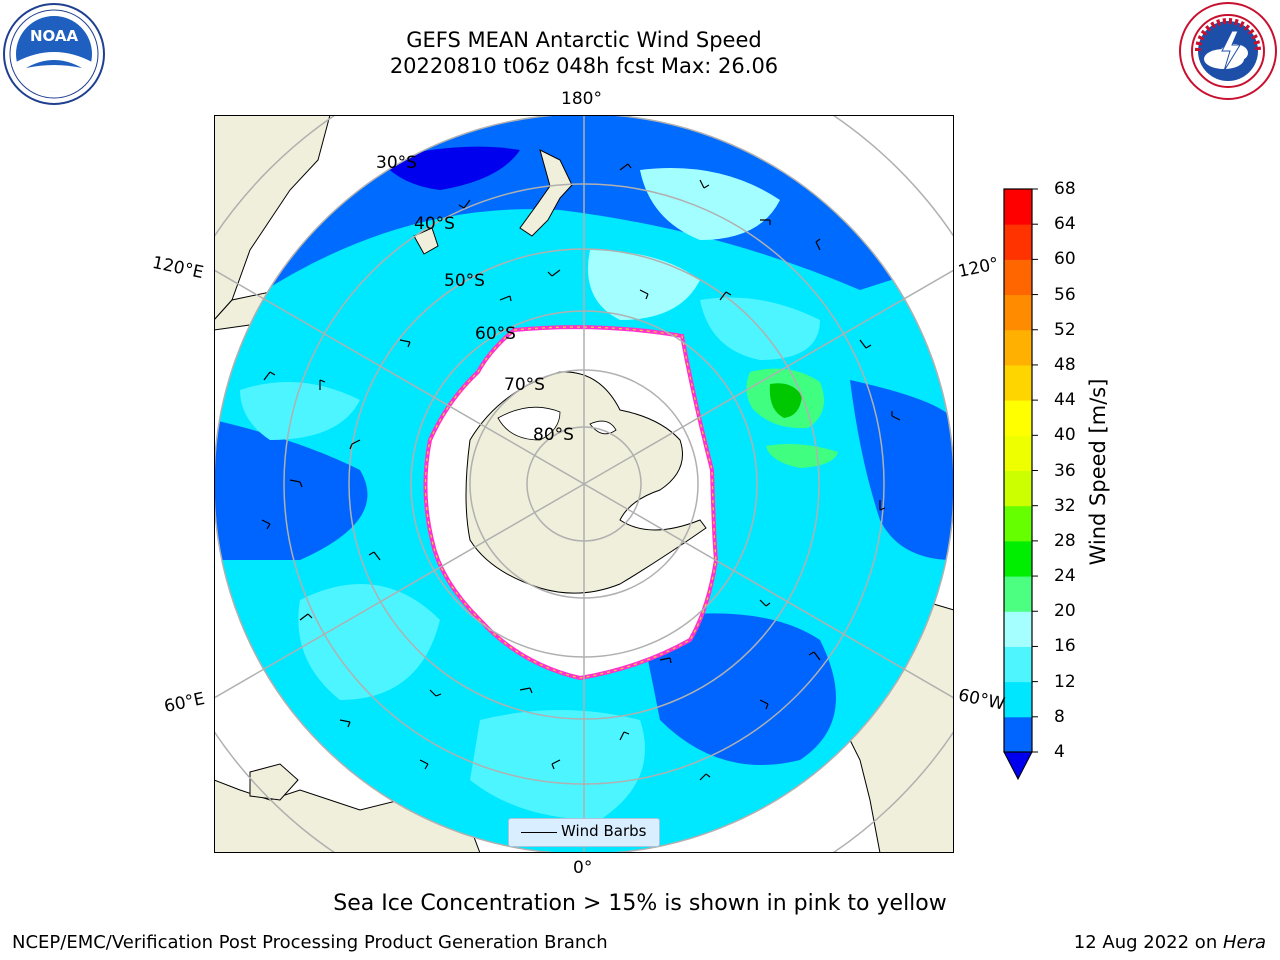  I want to click on colorbar-tick-label: 52, so click(1065, 329).